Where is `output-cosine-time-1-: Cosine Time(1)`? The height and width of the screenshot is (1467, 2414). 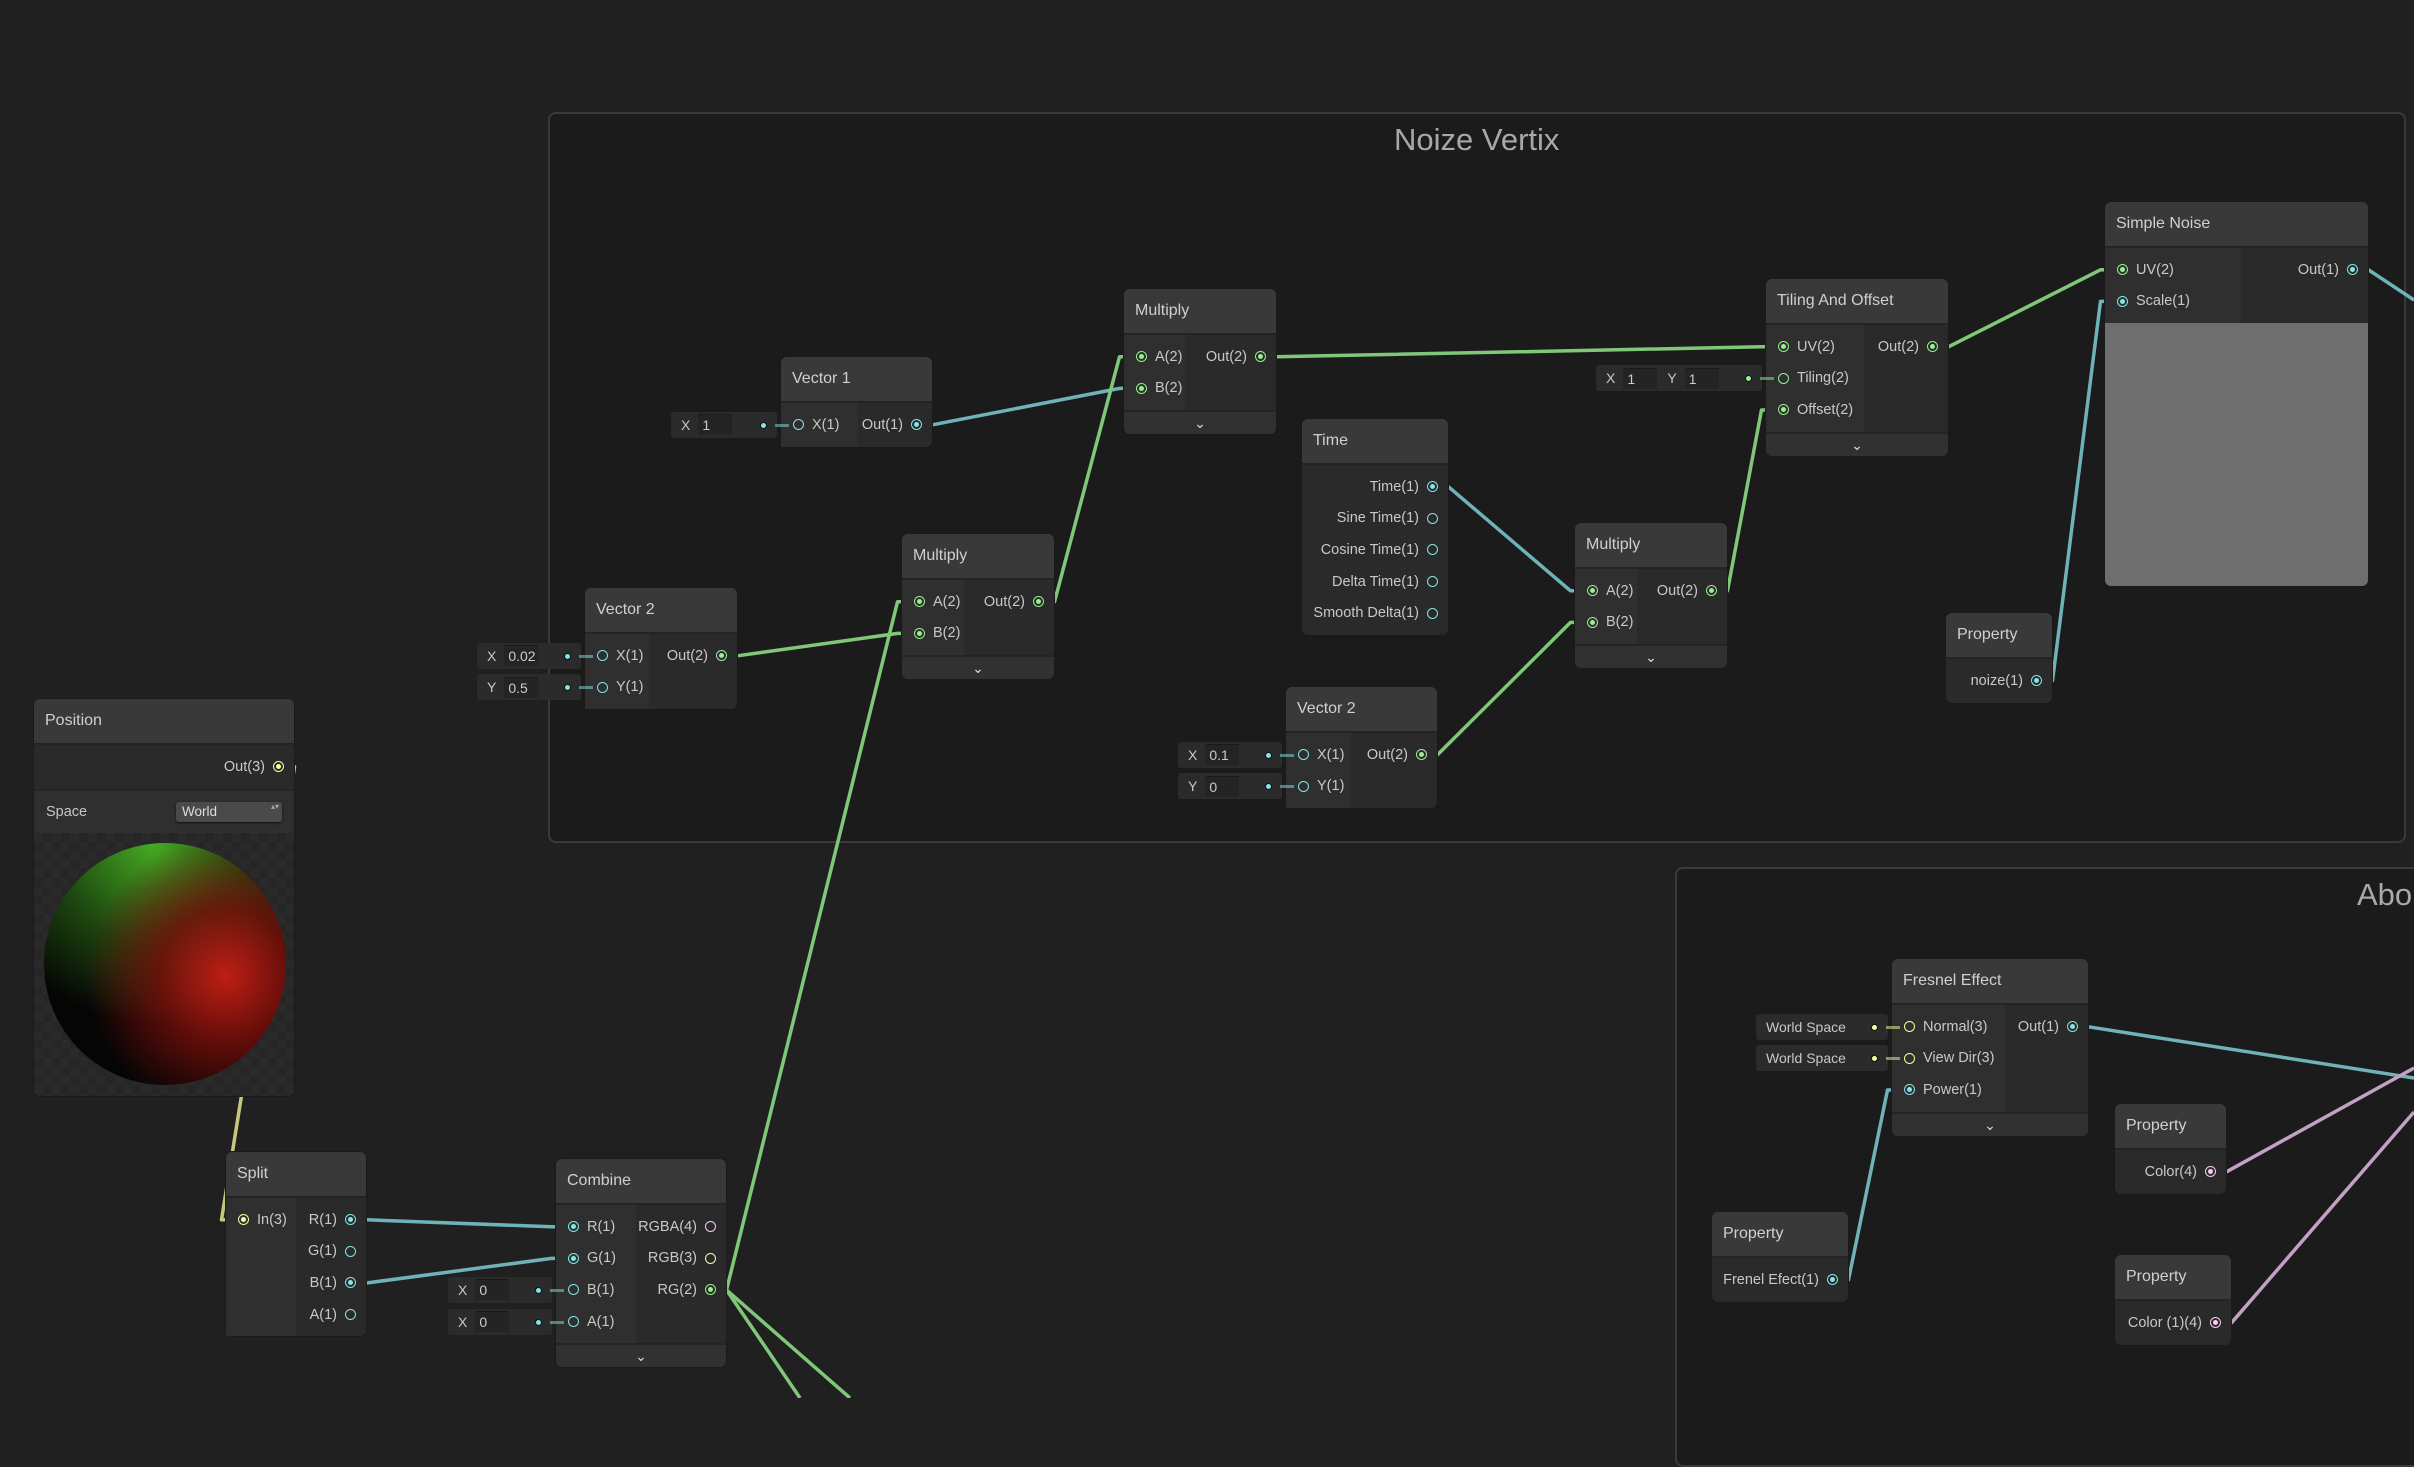
output-cosine-time-1-: Cosine Time(1) is located at coordinates (1375, 550).